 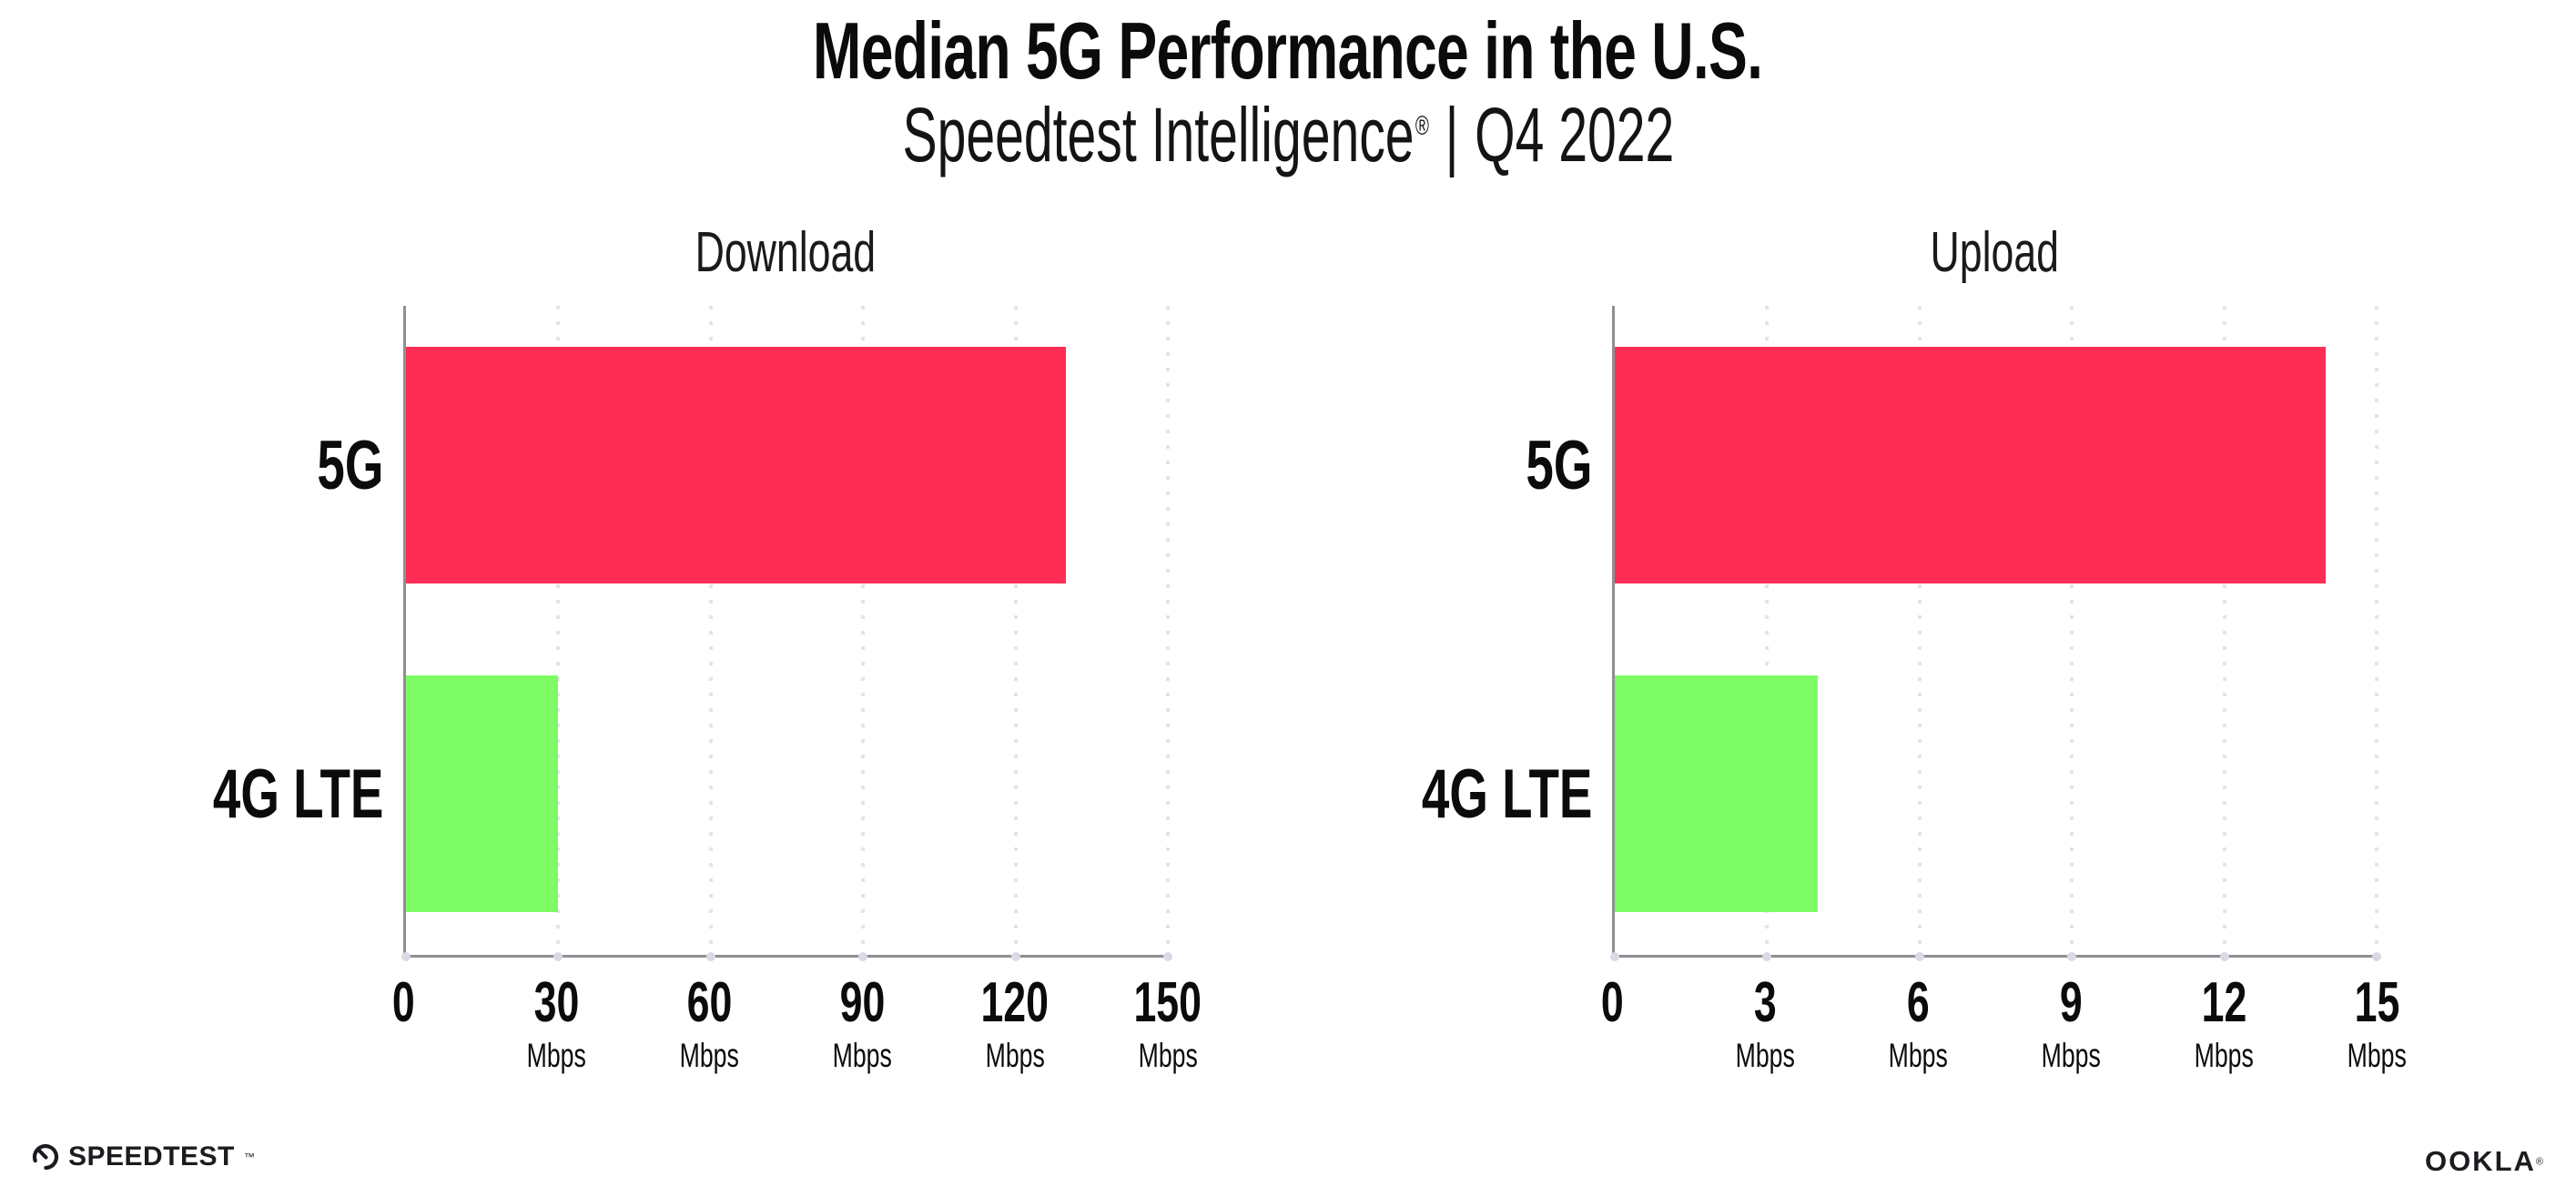 I want to click on x-tick-number-text: 9, so click(x=2071, y=1002).